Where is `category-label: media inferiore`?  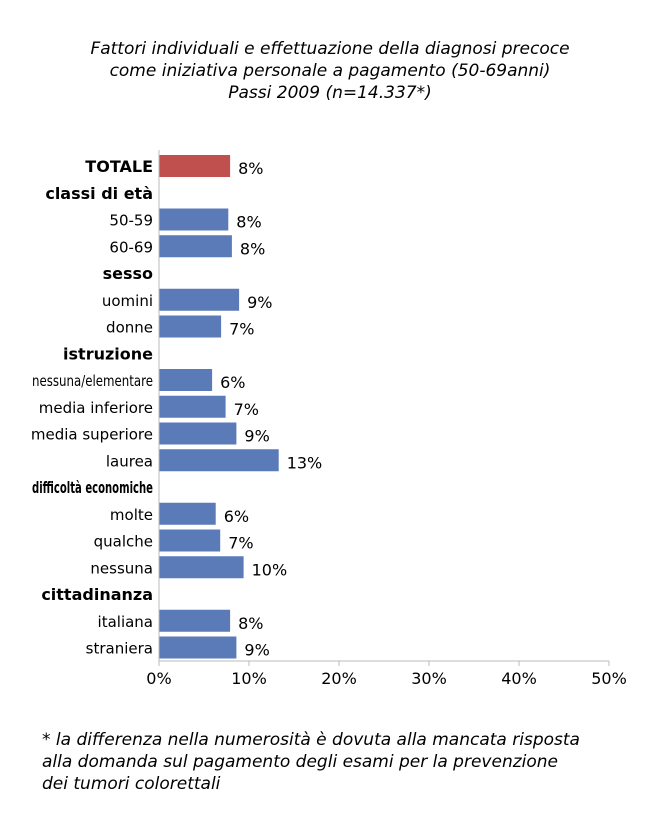 category-label: media inferiore is located at coordinates (96, 408).